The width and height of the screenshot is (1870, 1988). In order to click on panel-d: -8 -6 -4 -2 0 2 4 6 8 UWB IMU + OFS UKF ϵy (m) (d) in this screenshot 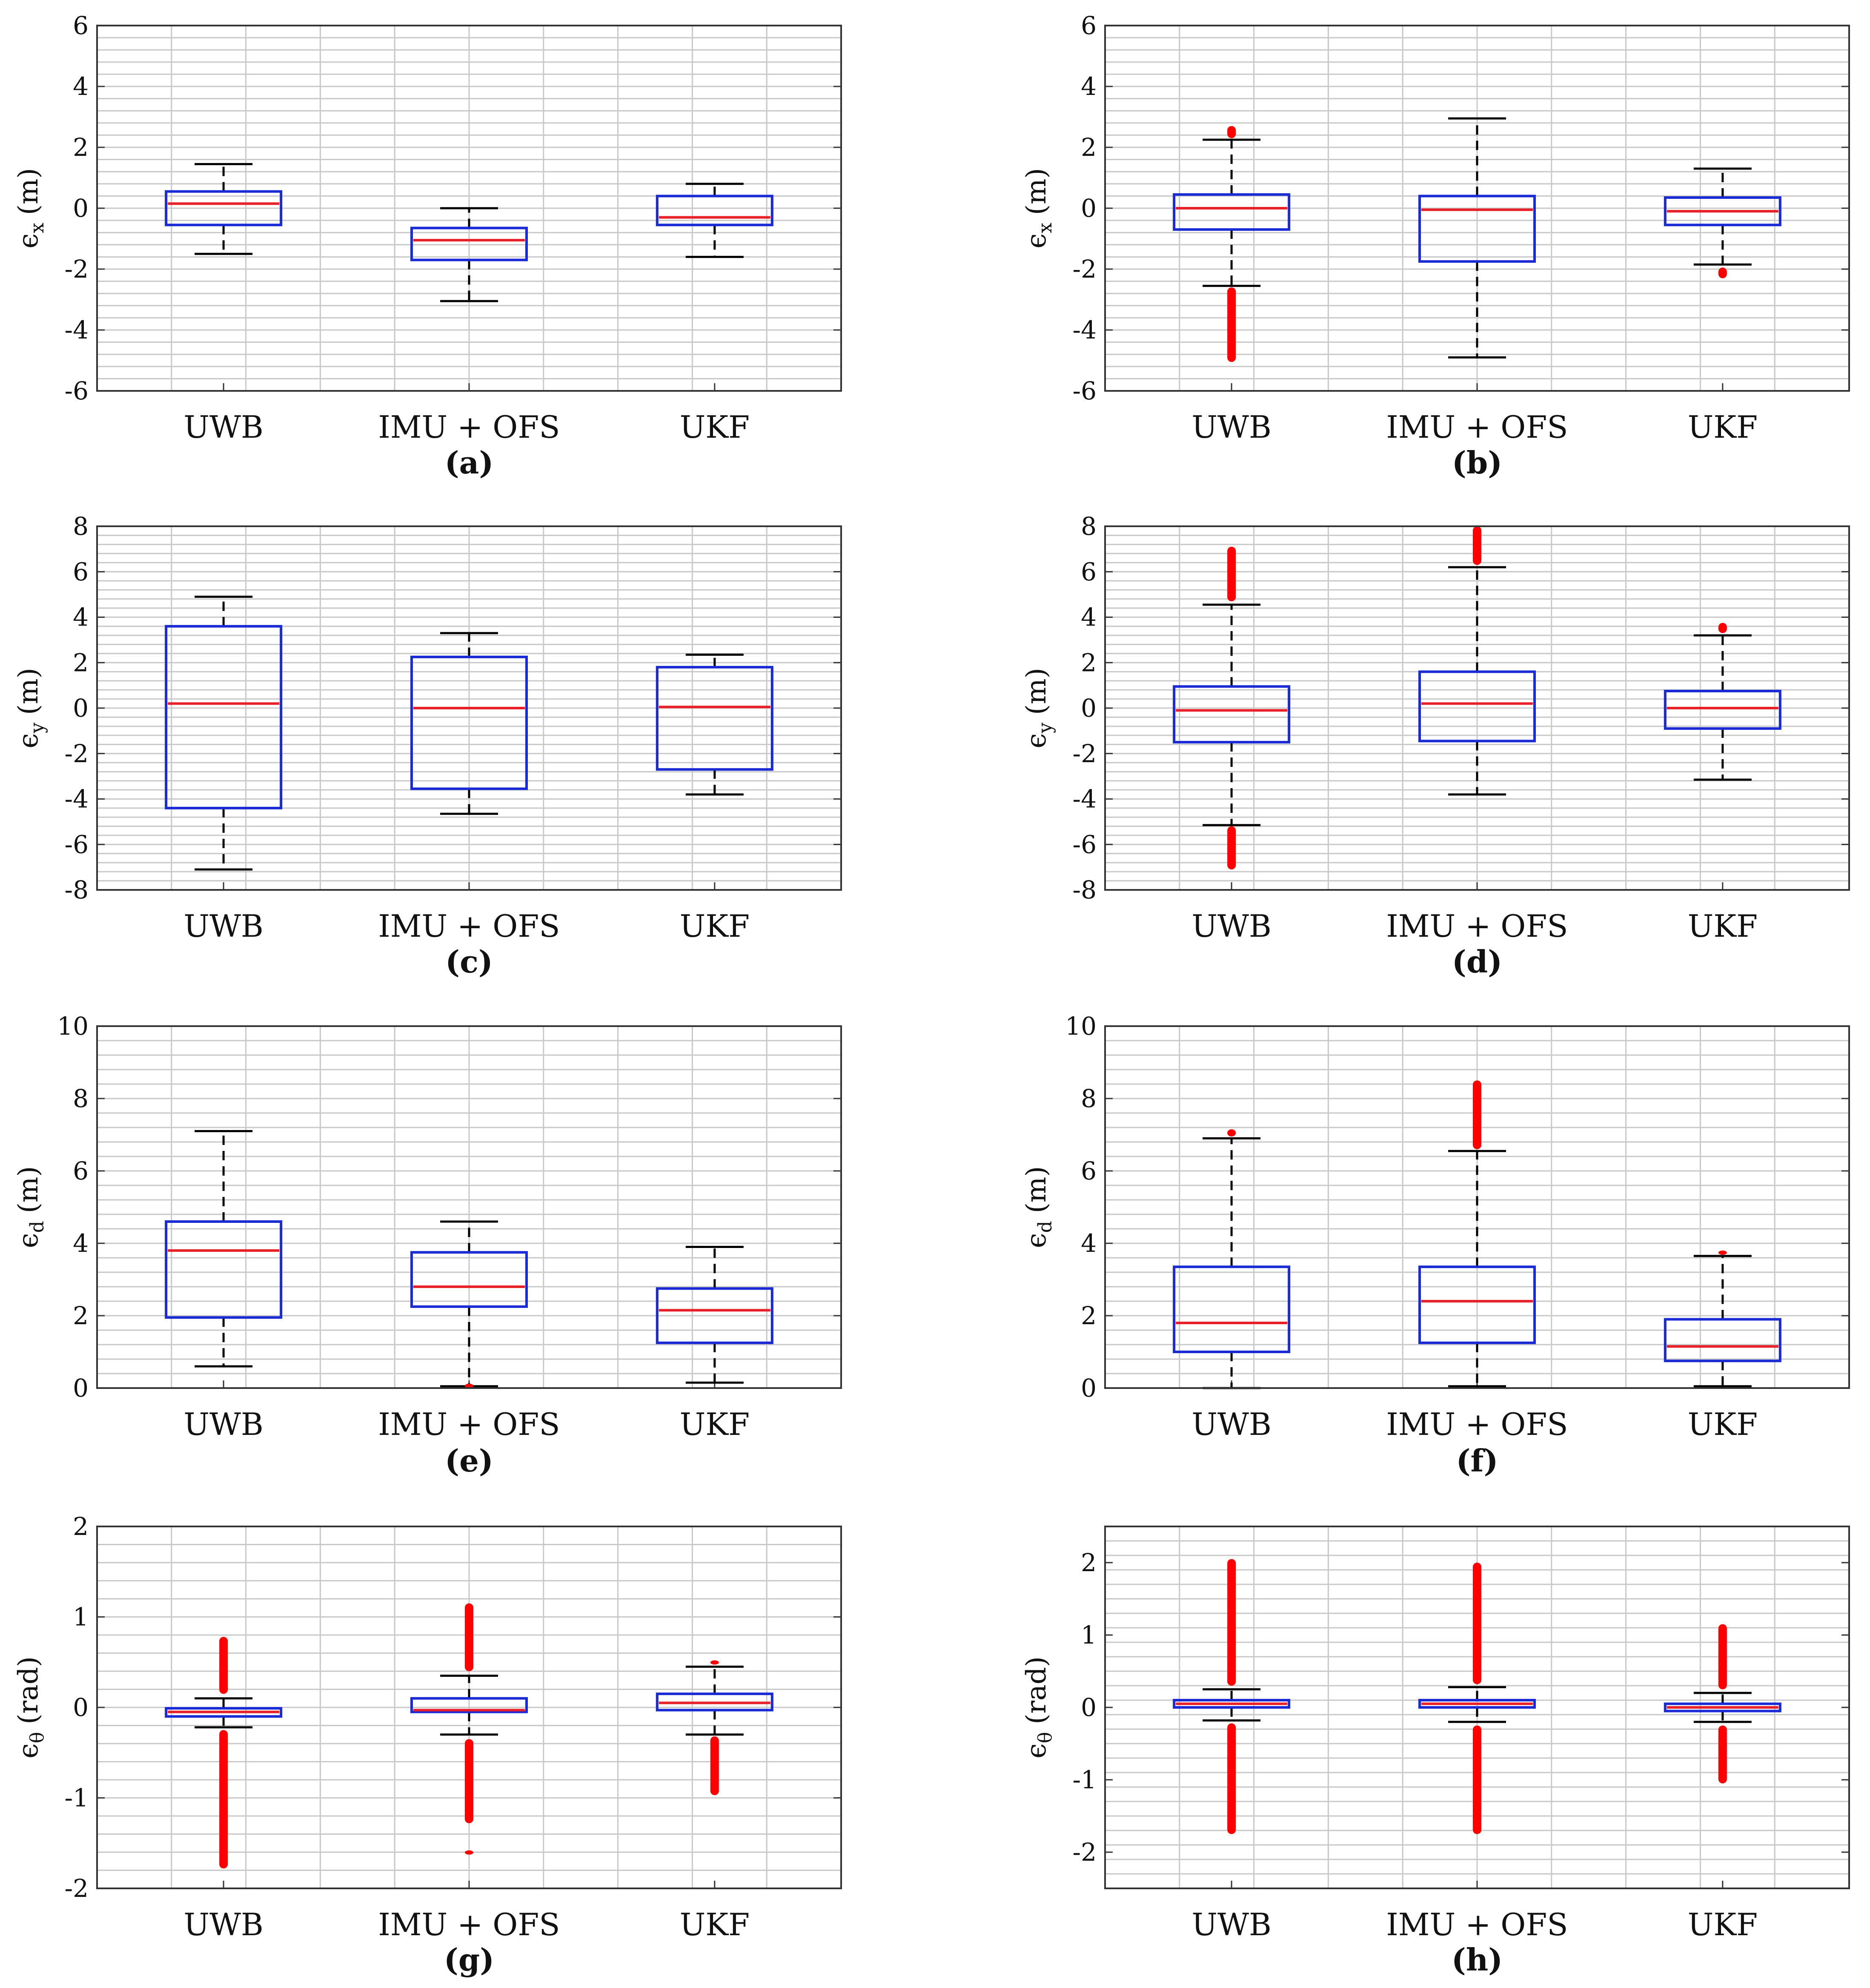, I will do `click(1435, 746)`.